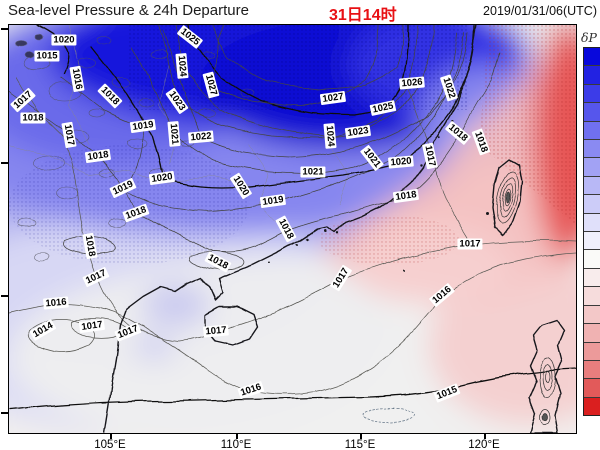 Image resolution: width=600 pixels, height=450 pixels. Describe the element at coordinates (589, 37) in the screenshot. I see `colorbar-label: δP` at that location.